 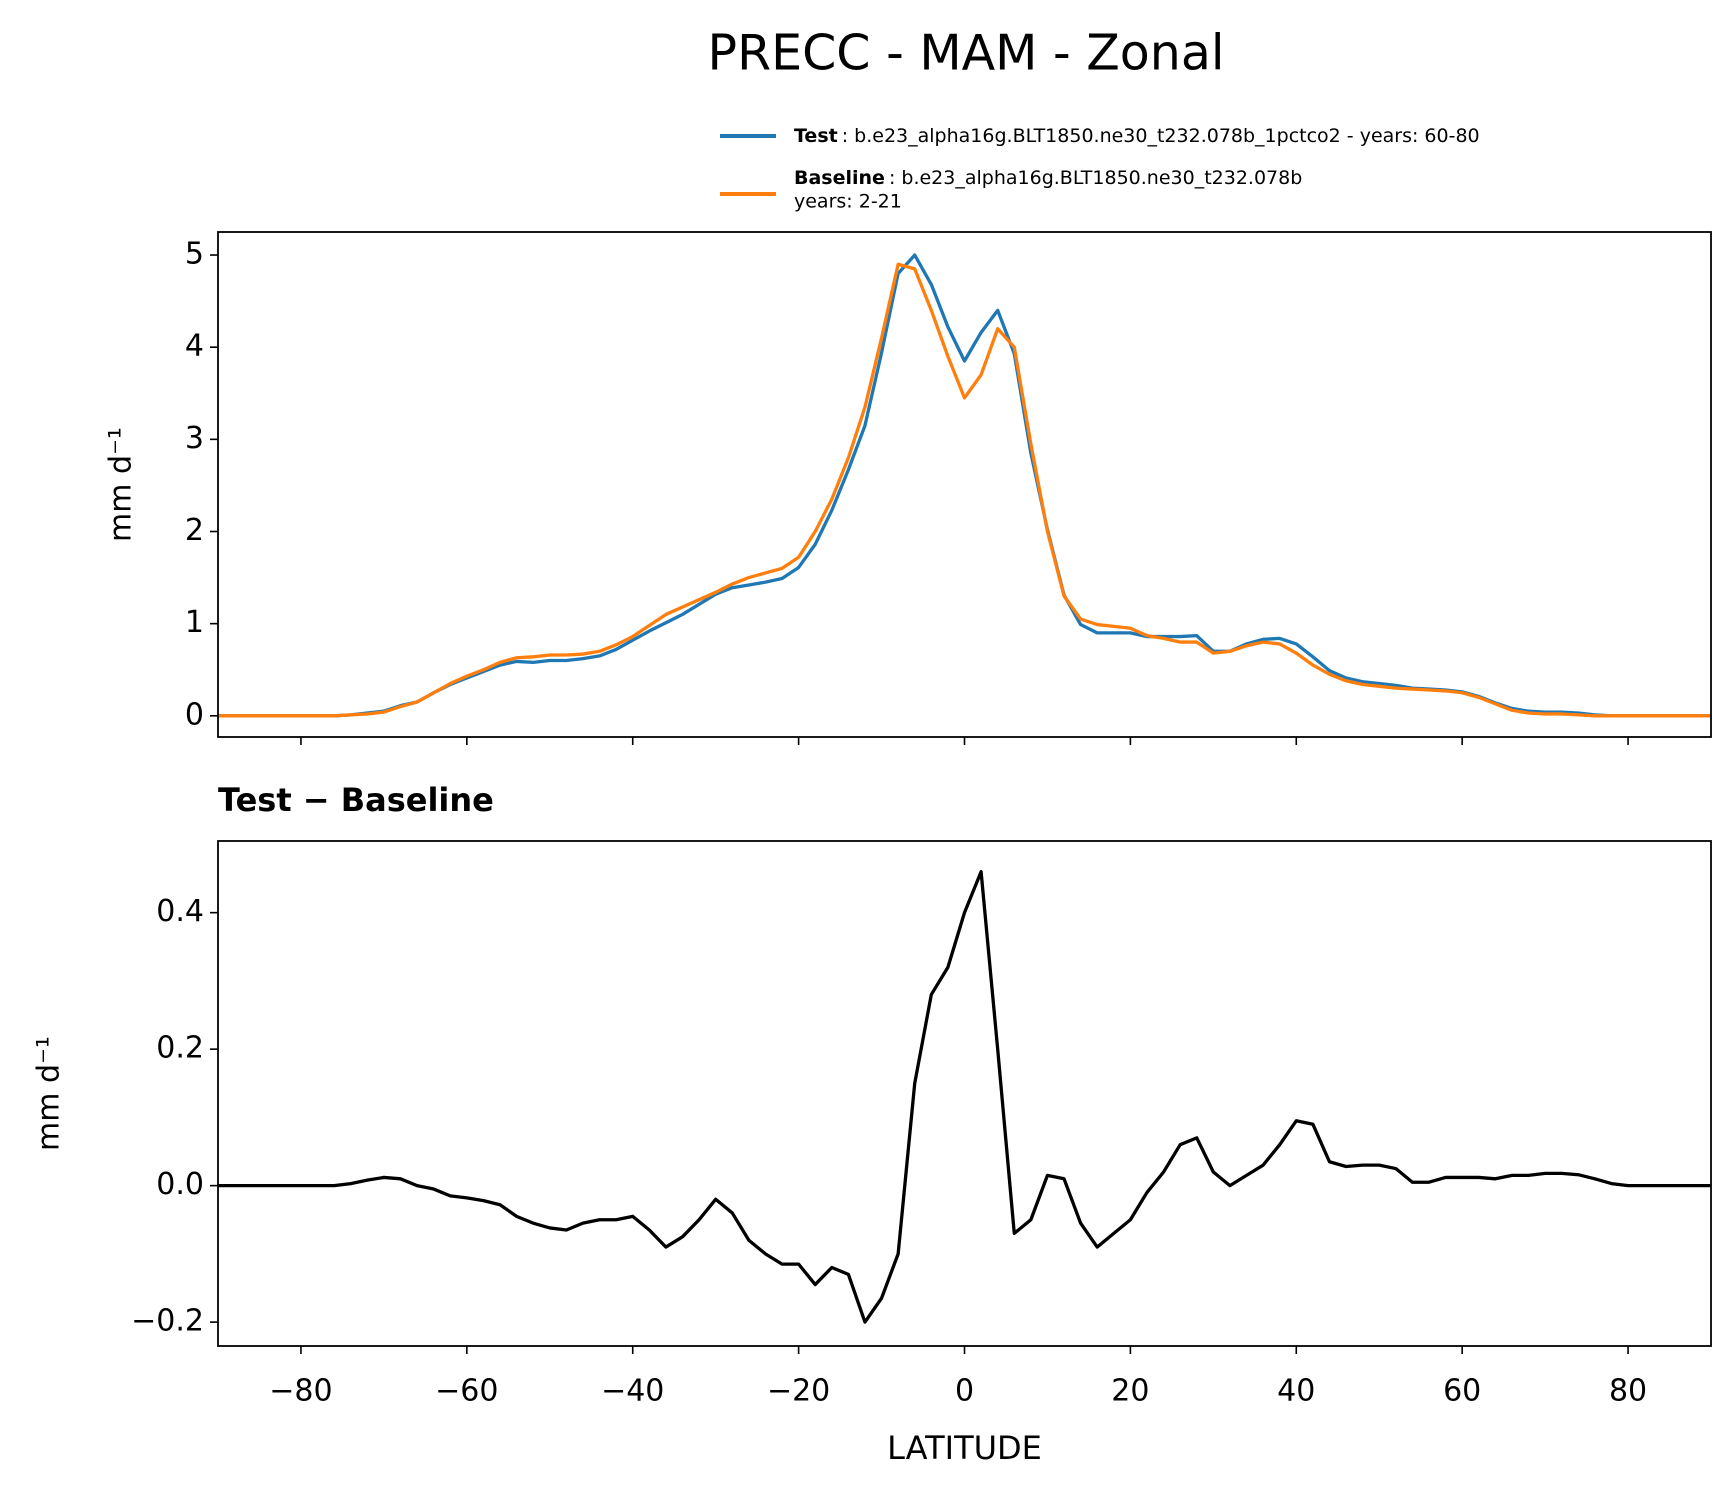 I want to click on x-tick-label: 40, so click(x=1296, y=1391).